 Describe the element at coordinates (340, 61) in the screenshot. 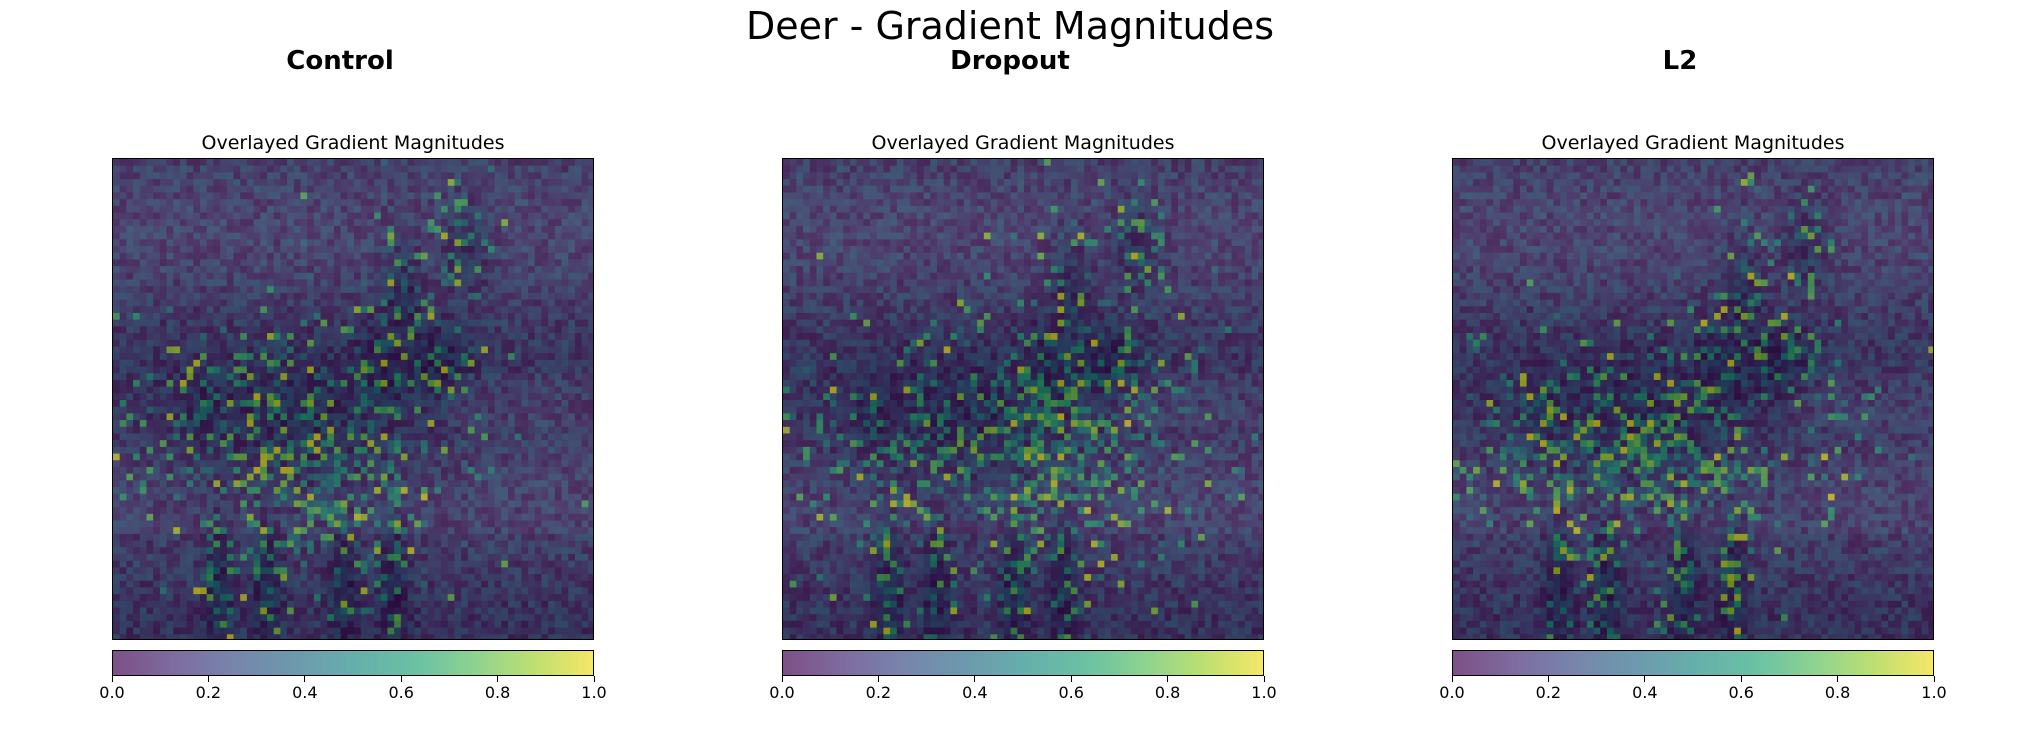

I see `column-title: Control` at that location.